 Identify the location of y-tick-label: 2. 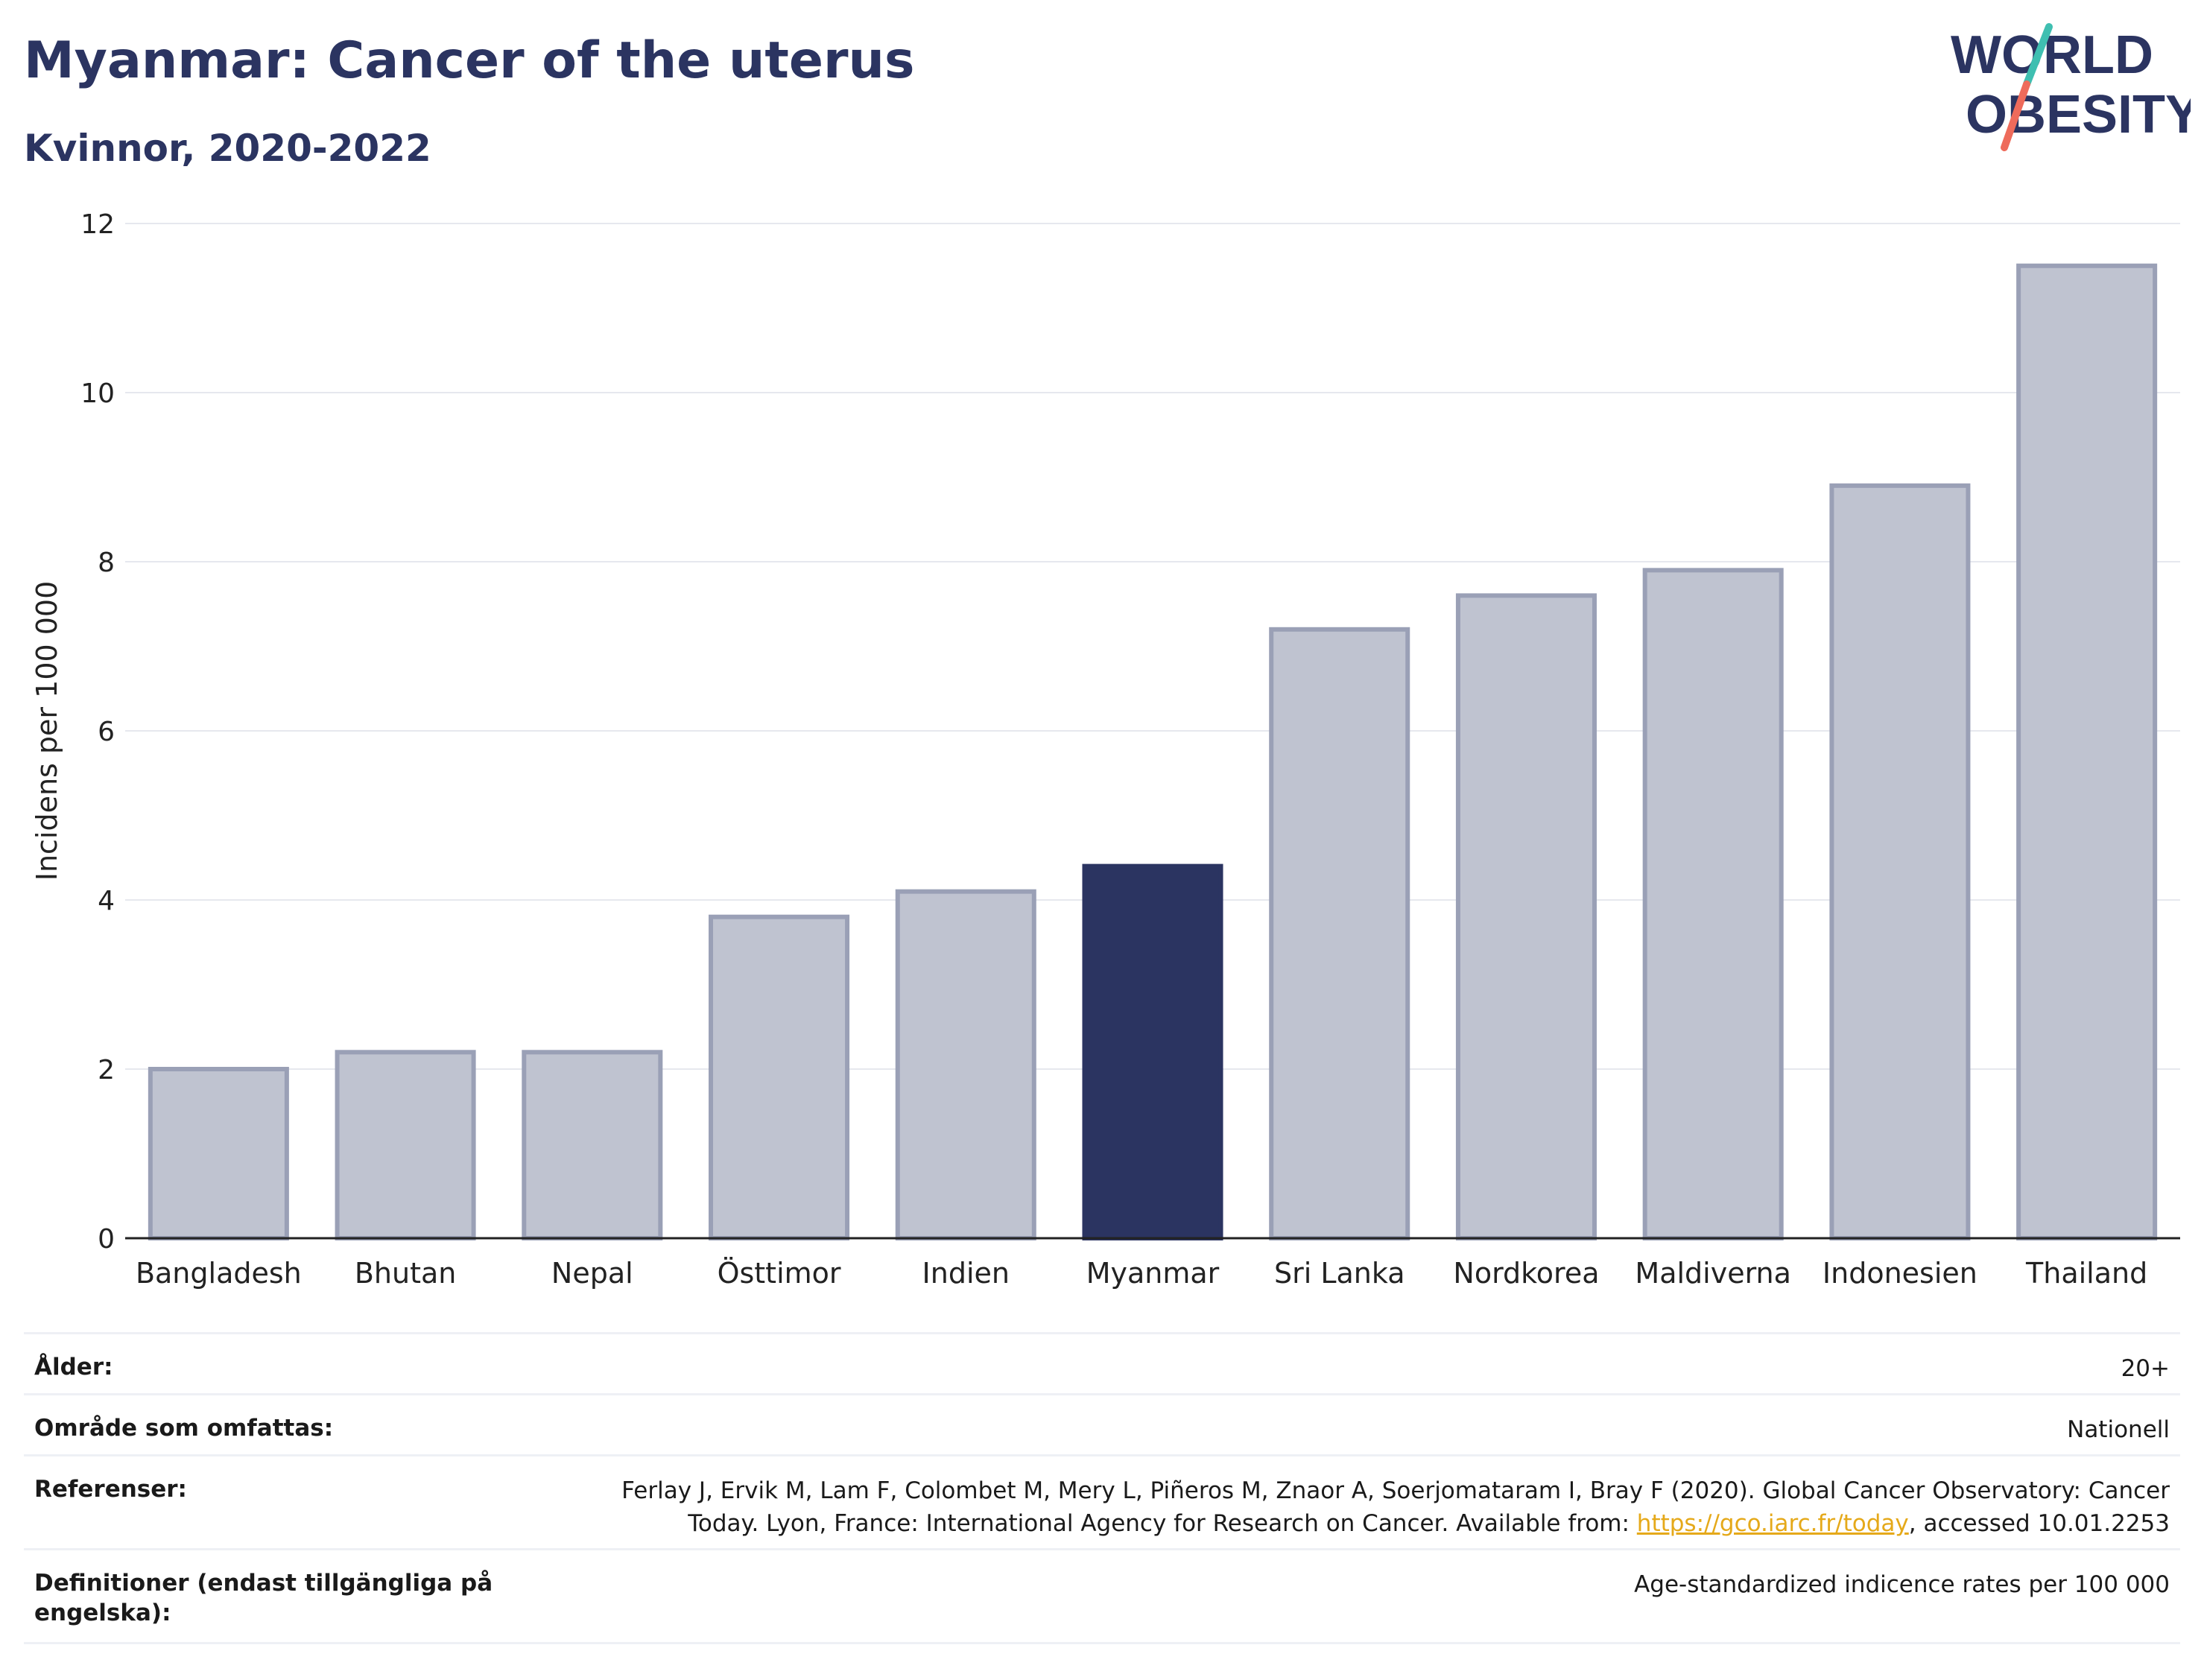
(106, 1070).